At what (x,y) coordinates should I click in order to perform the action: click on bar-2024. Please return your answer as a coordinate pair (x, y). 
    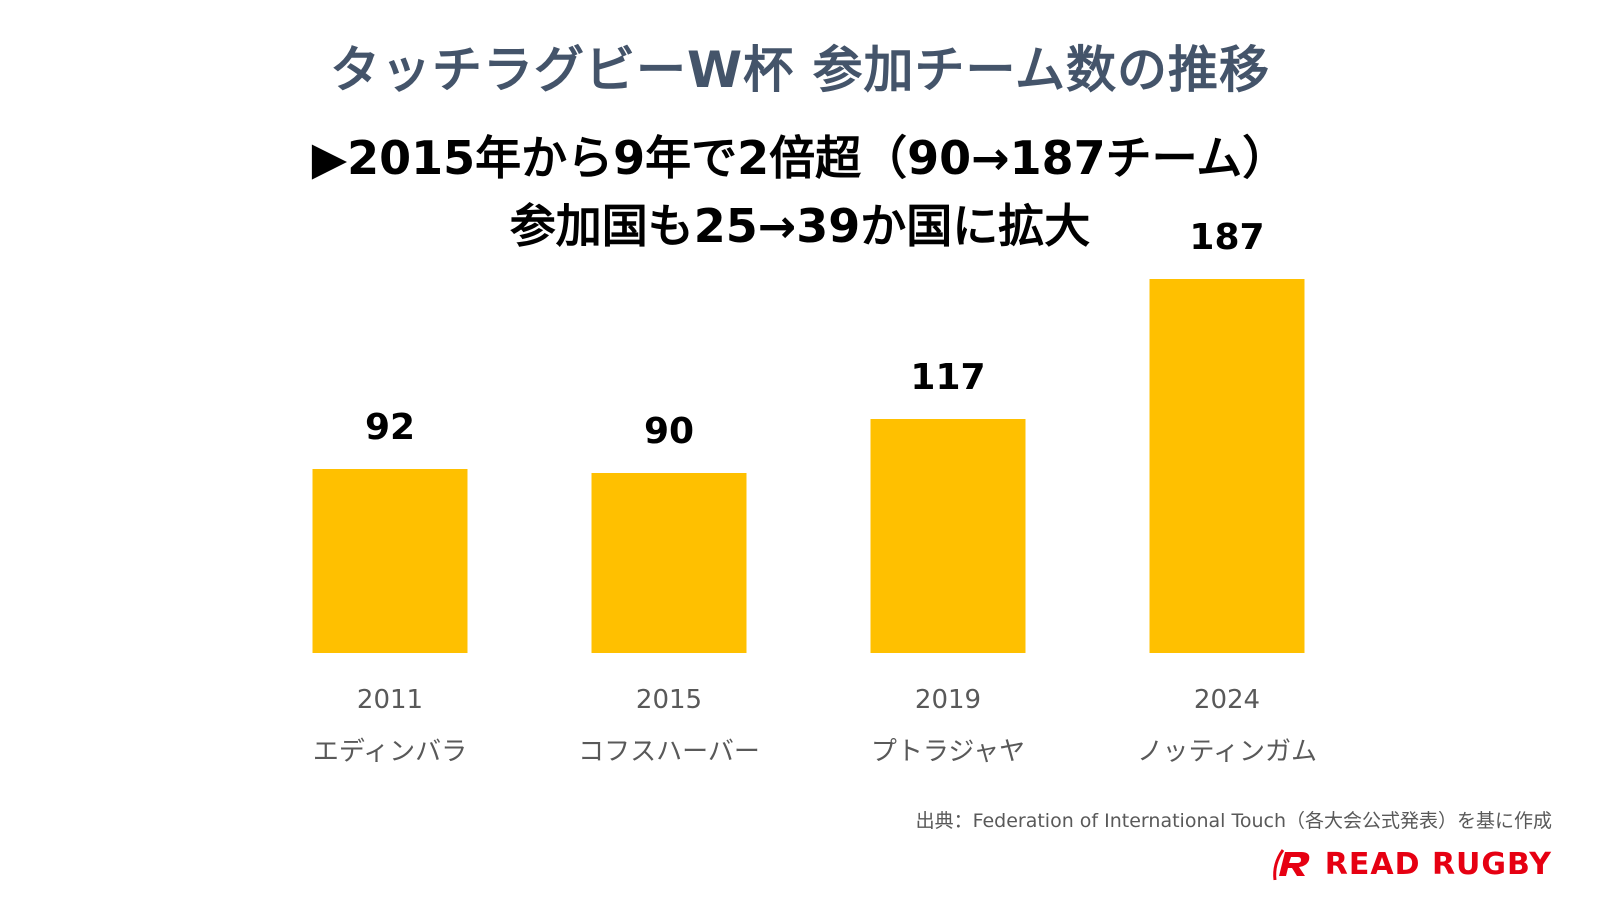
    Looking at the image, I should click on (1227, 466).